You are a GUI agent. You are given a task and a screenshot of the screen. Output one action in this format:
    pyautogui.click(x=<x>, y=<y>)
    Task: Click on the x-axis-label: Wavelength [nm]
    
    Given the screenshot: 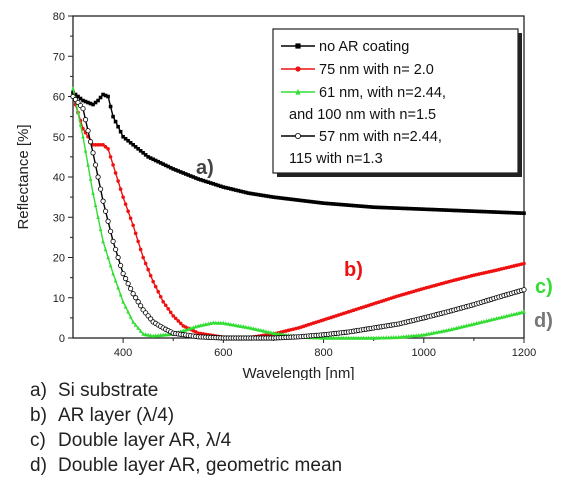 What is the action you would take?
    pyautogui.click(x=299, y=372)
    